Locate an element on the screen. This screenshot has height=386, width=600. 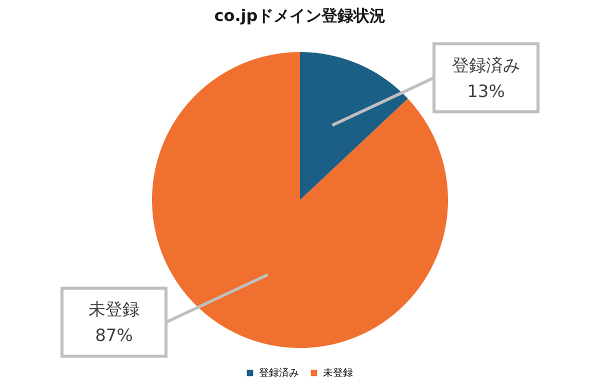
slice-label: 未登録 is located at coordinates (114, 310).